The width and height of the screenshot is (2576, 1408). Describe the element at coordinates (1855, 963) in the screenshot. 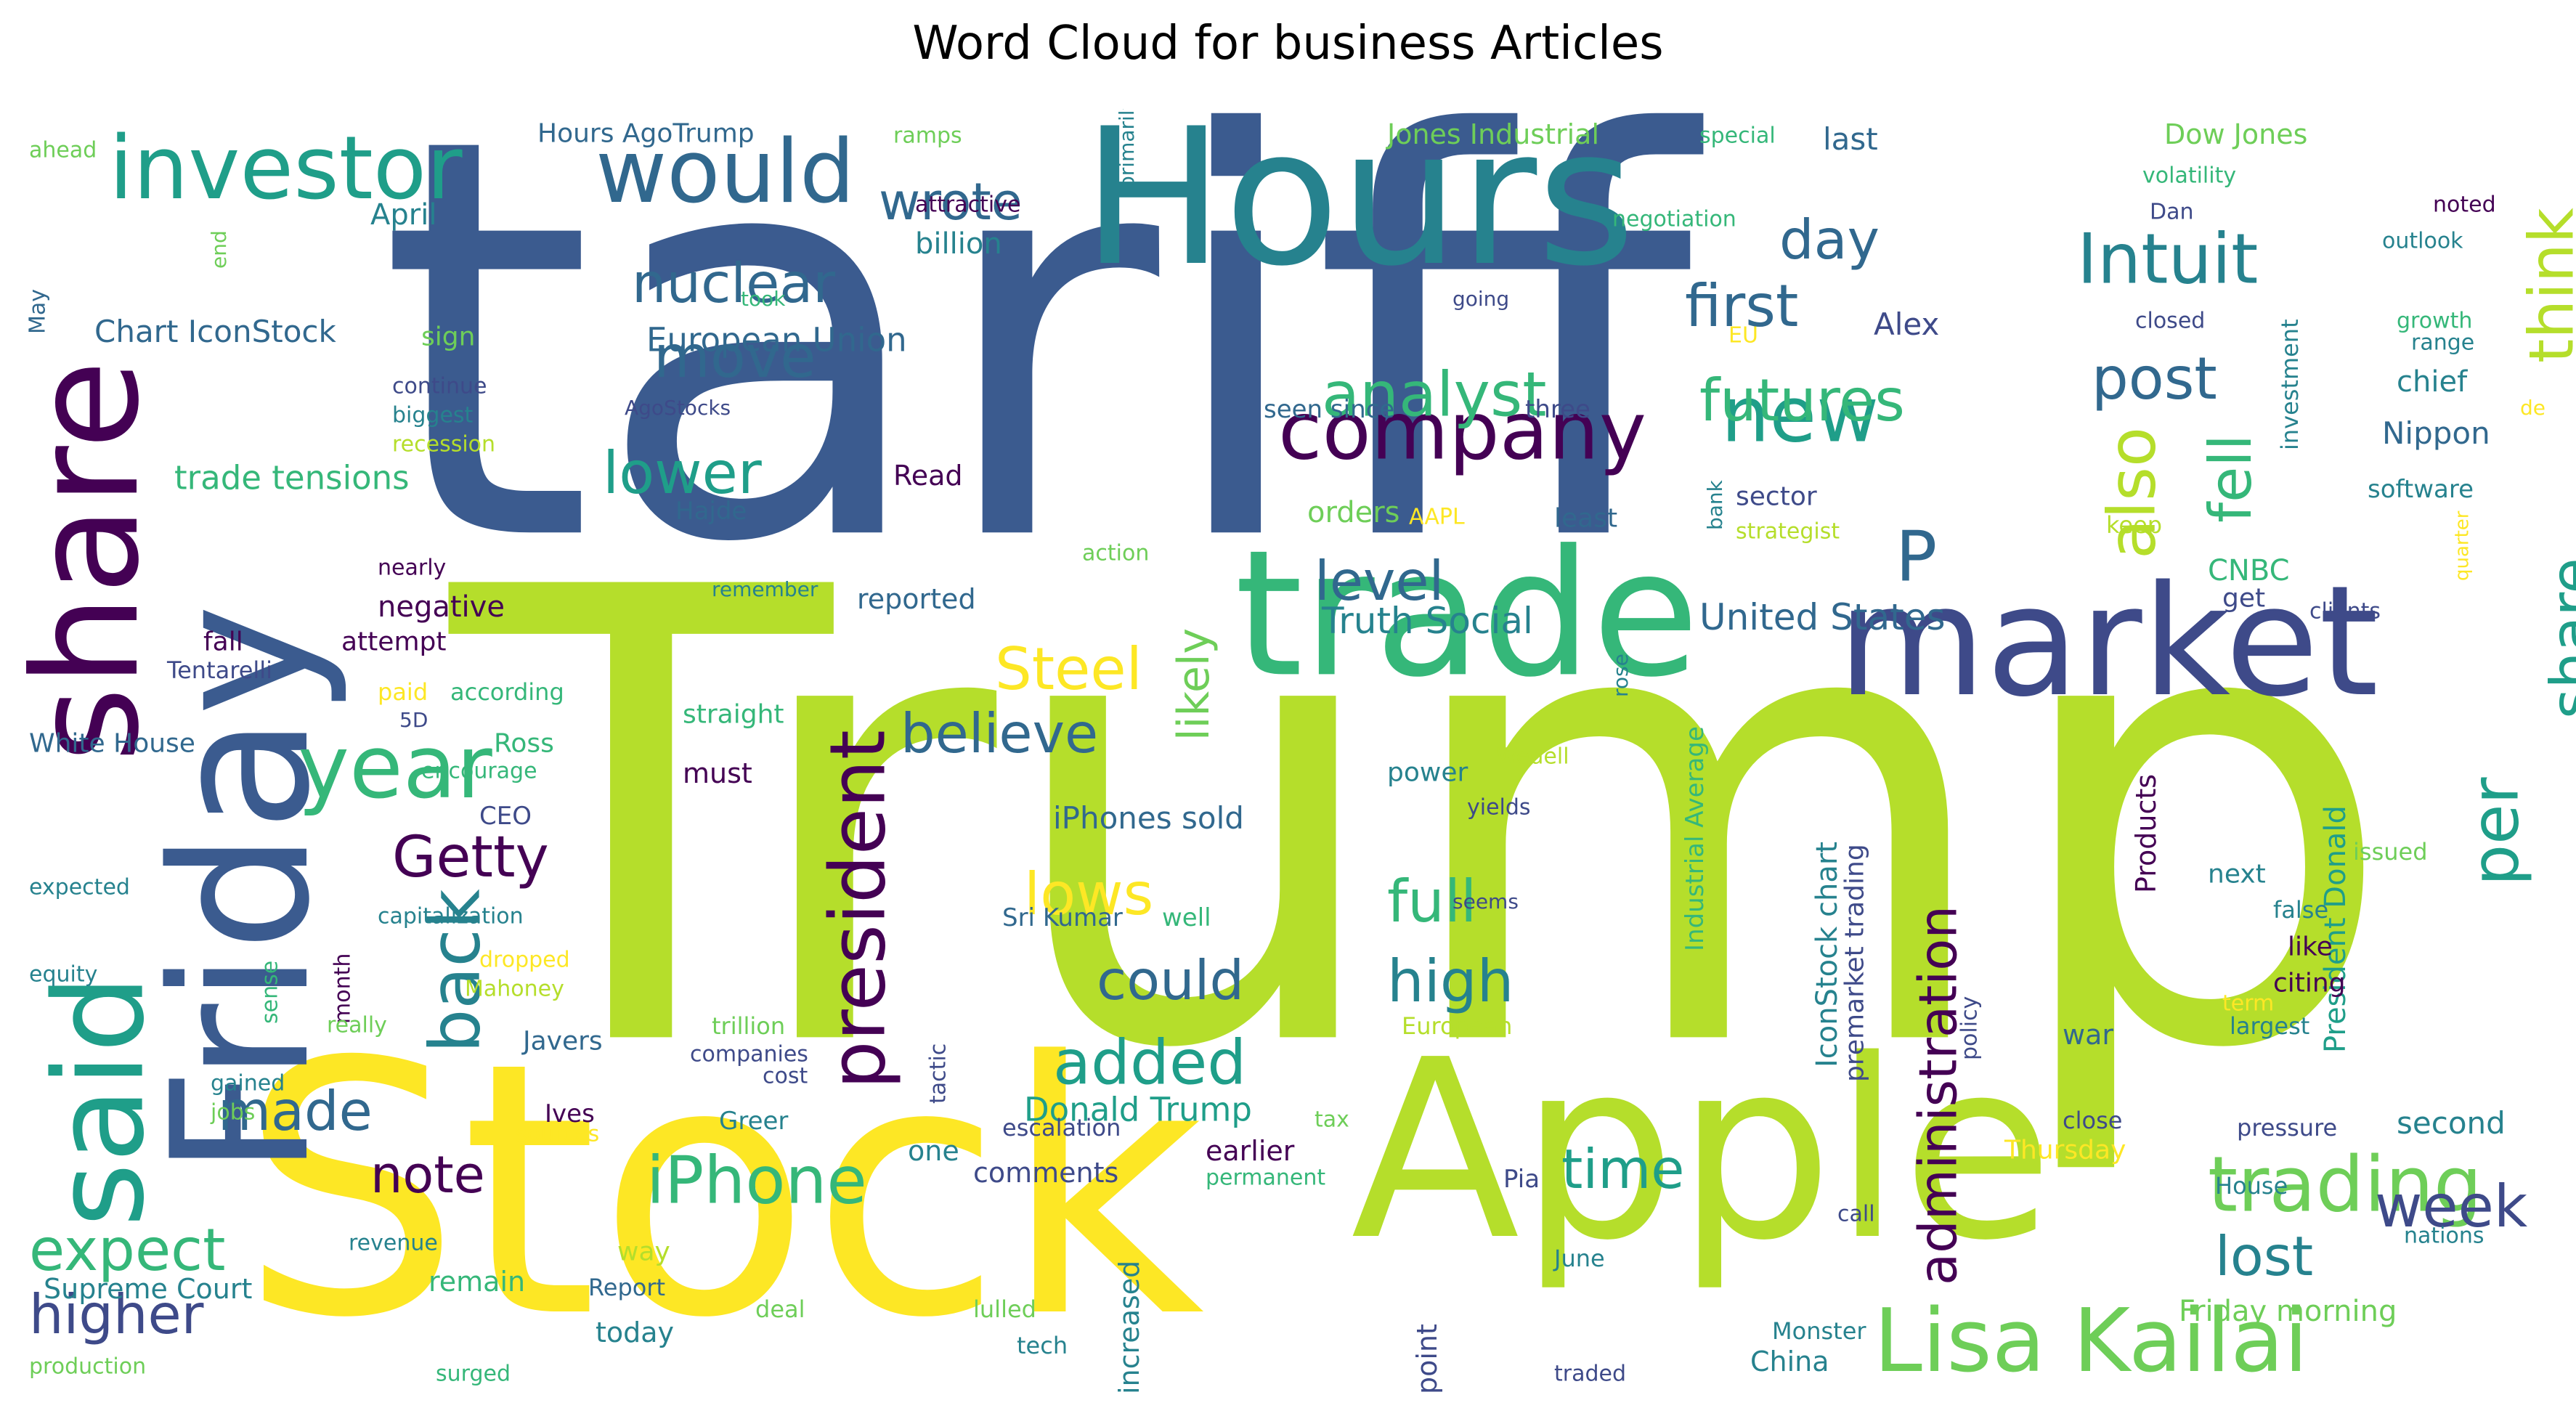

I see `word-premarket-trading: premarket trading` at that location.